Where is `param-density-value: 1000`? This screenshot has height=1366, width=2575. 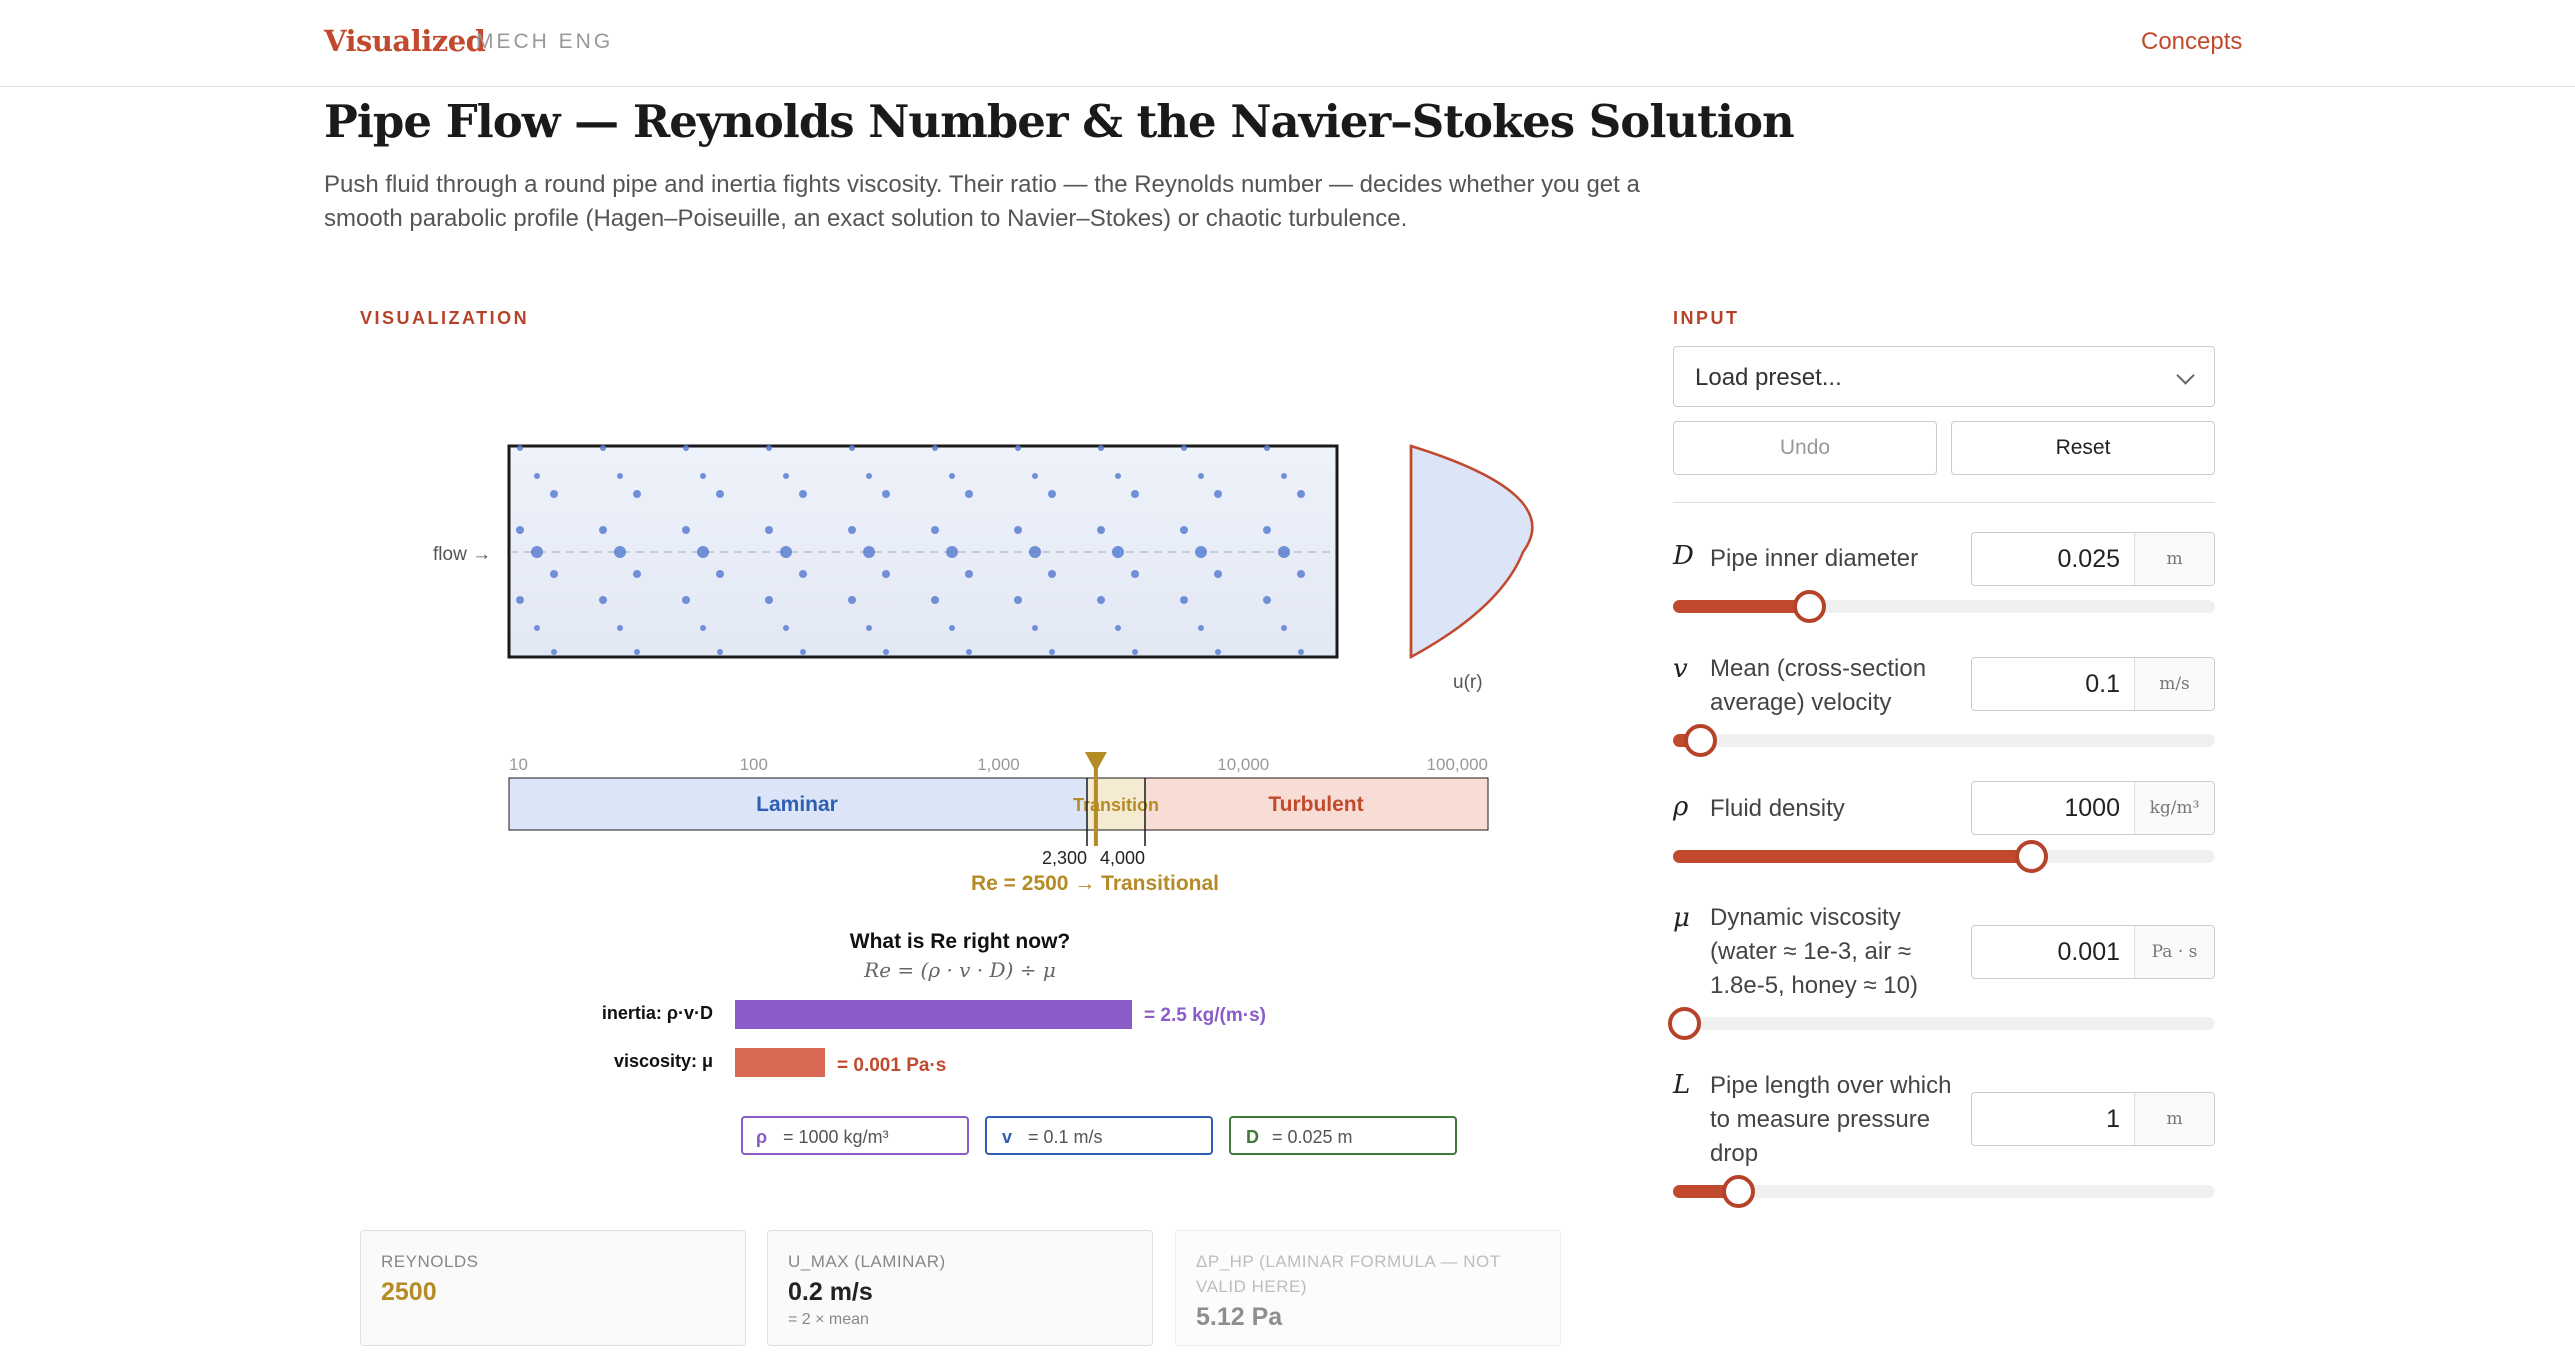 param-density-value: 1000 is located at coordinates (2053, 808).